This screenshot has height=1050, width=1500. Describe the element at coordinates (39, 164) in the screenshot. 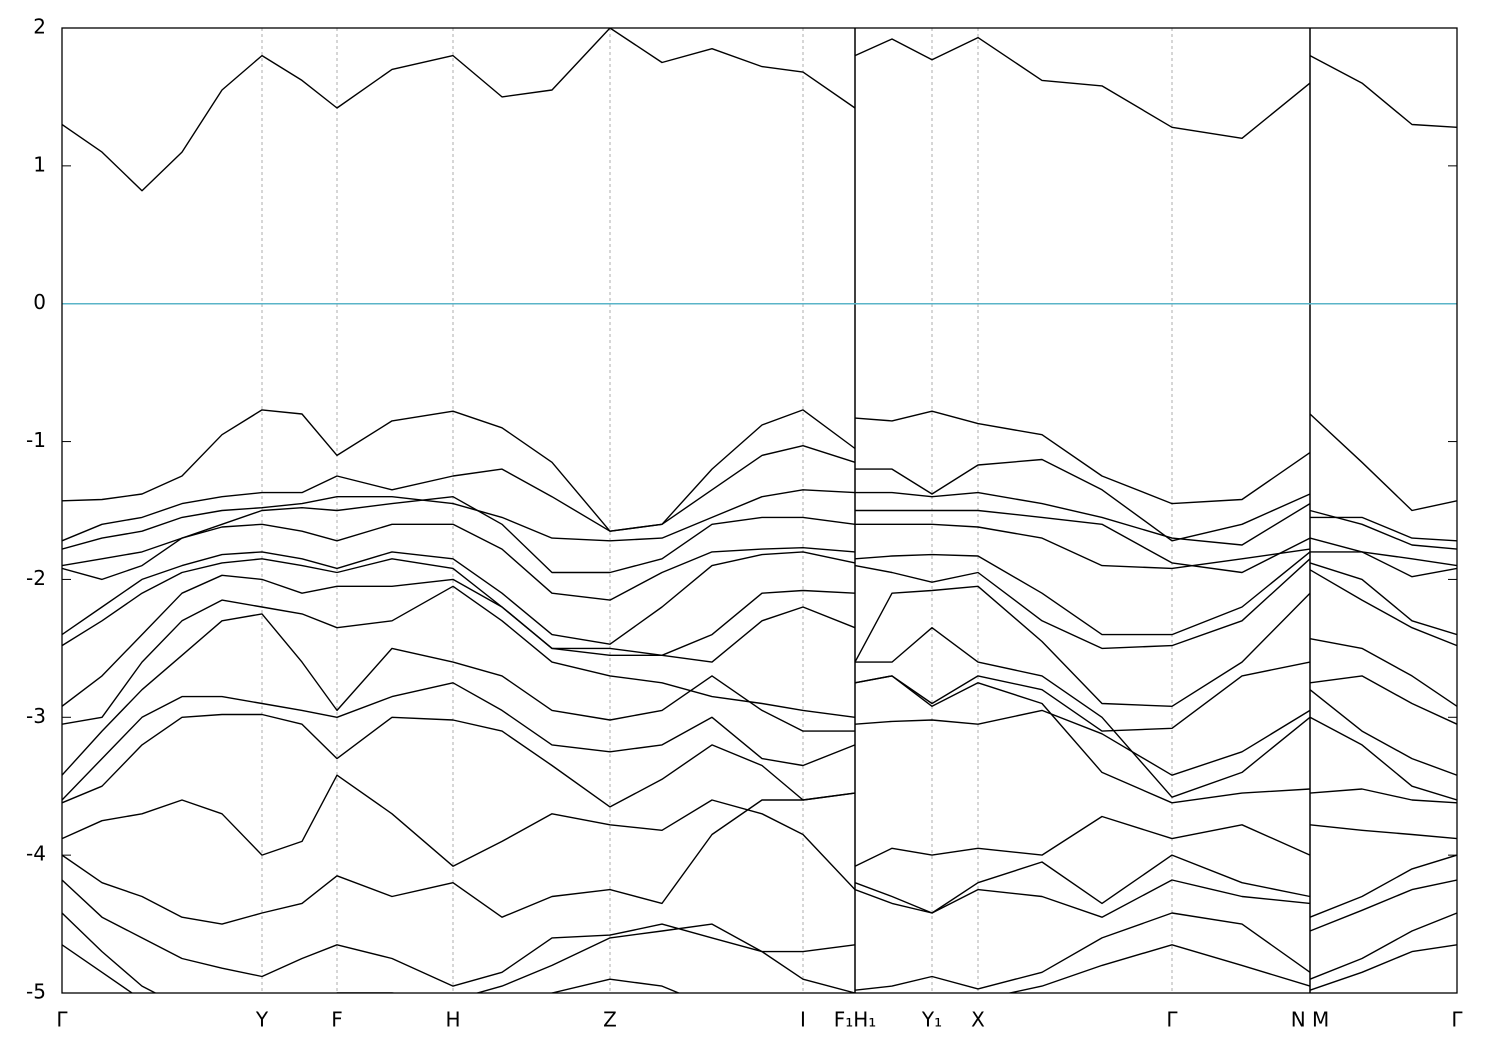

I see `y-tick-label: 1` at that location.